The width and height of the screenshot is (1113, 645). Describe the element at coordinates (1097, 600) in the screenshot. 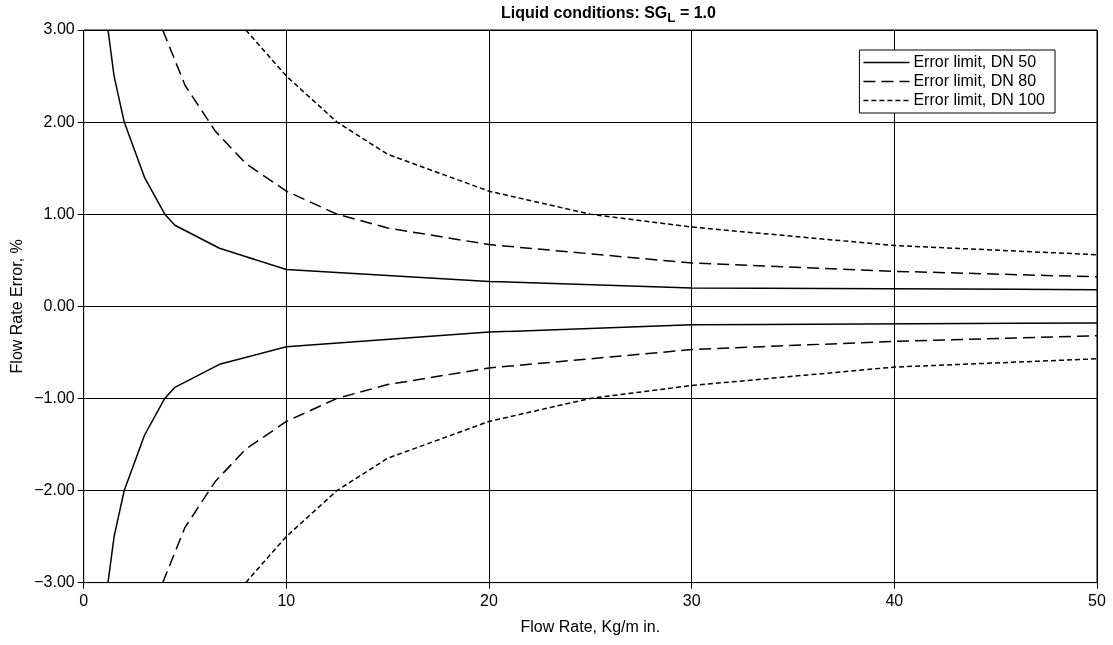

I see `x-tick-label: 50` at that location.